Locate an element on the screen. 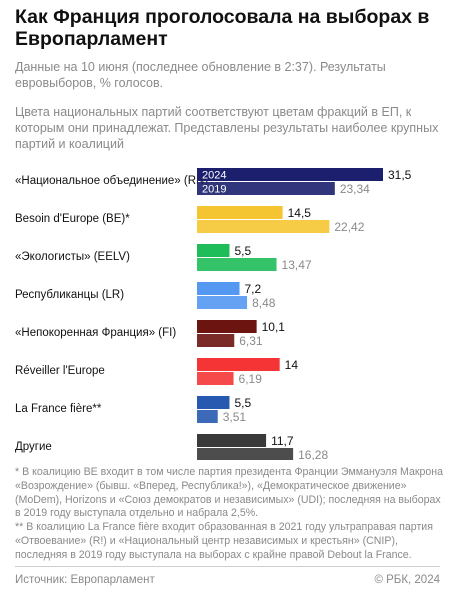 The width and height of the screenshot is (455, 600). value-label: 13,47 is located at coordinates (297, 265).